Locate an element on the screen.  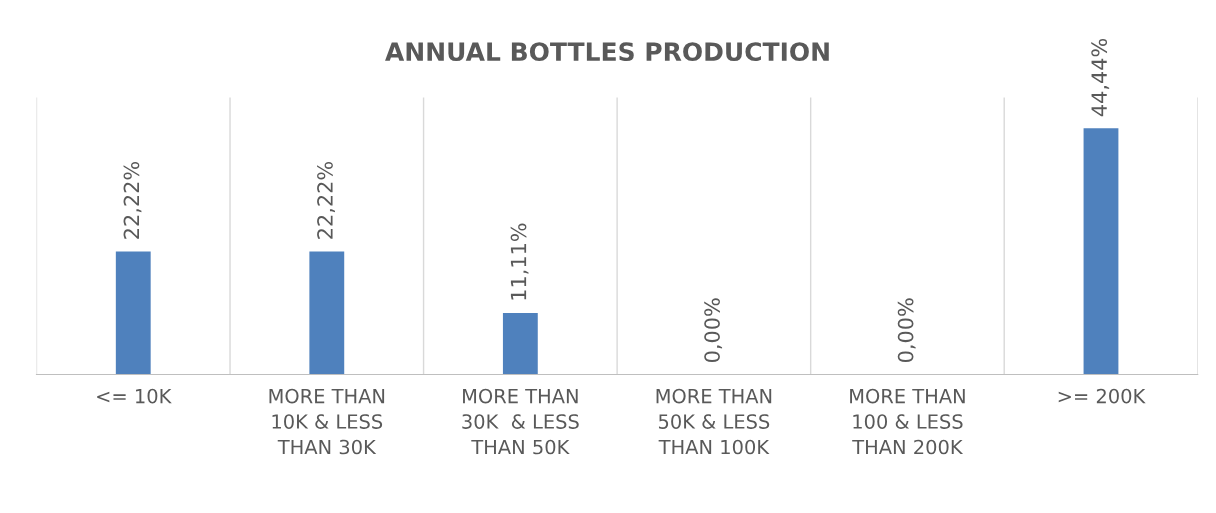
x-tick-label: >= 200K is located at coordinates (1102, 396).